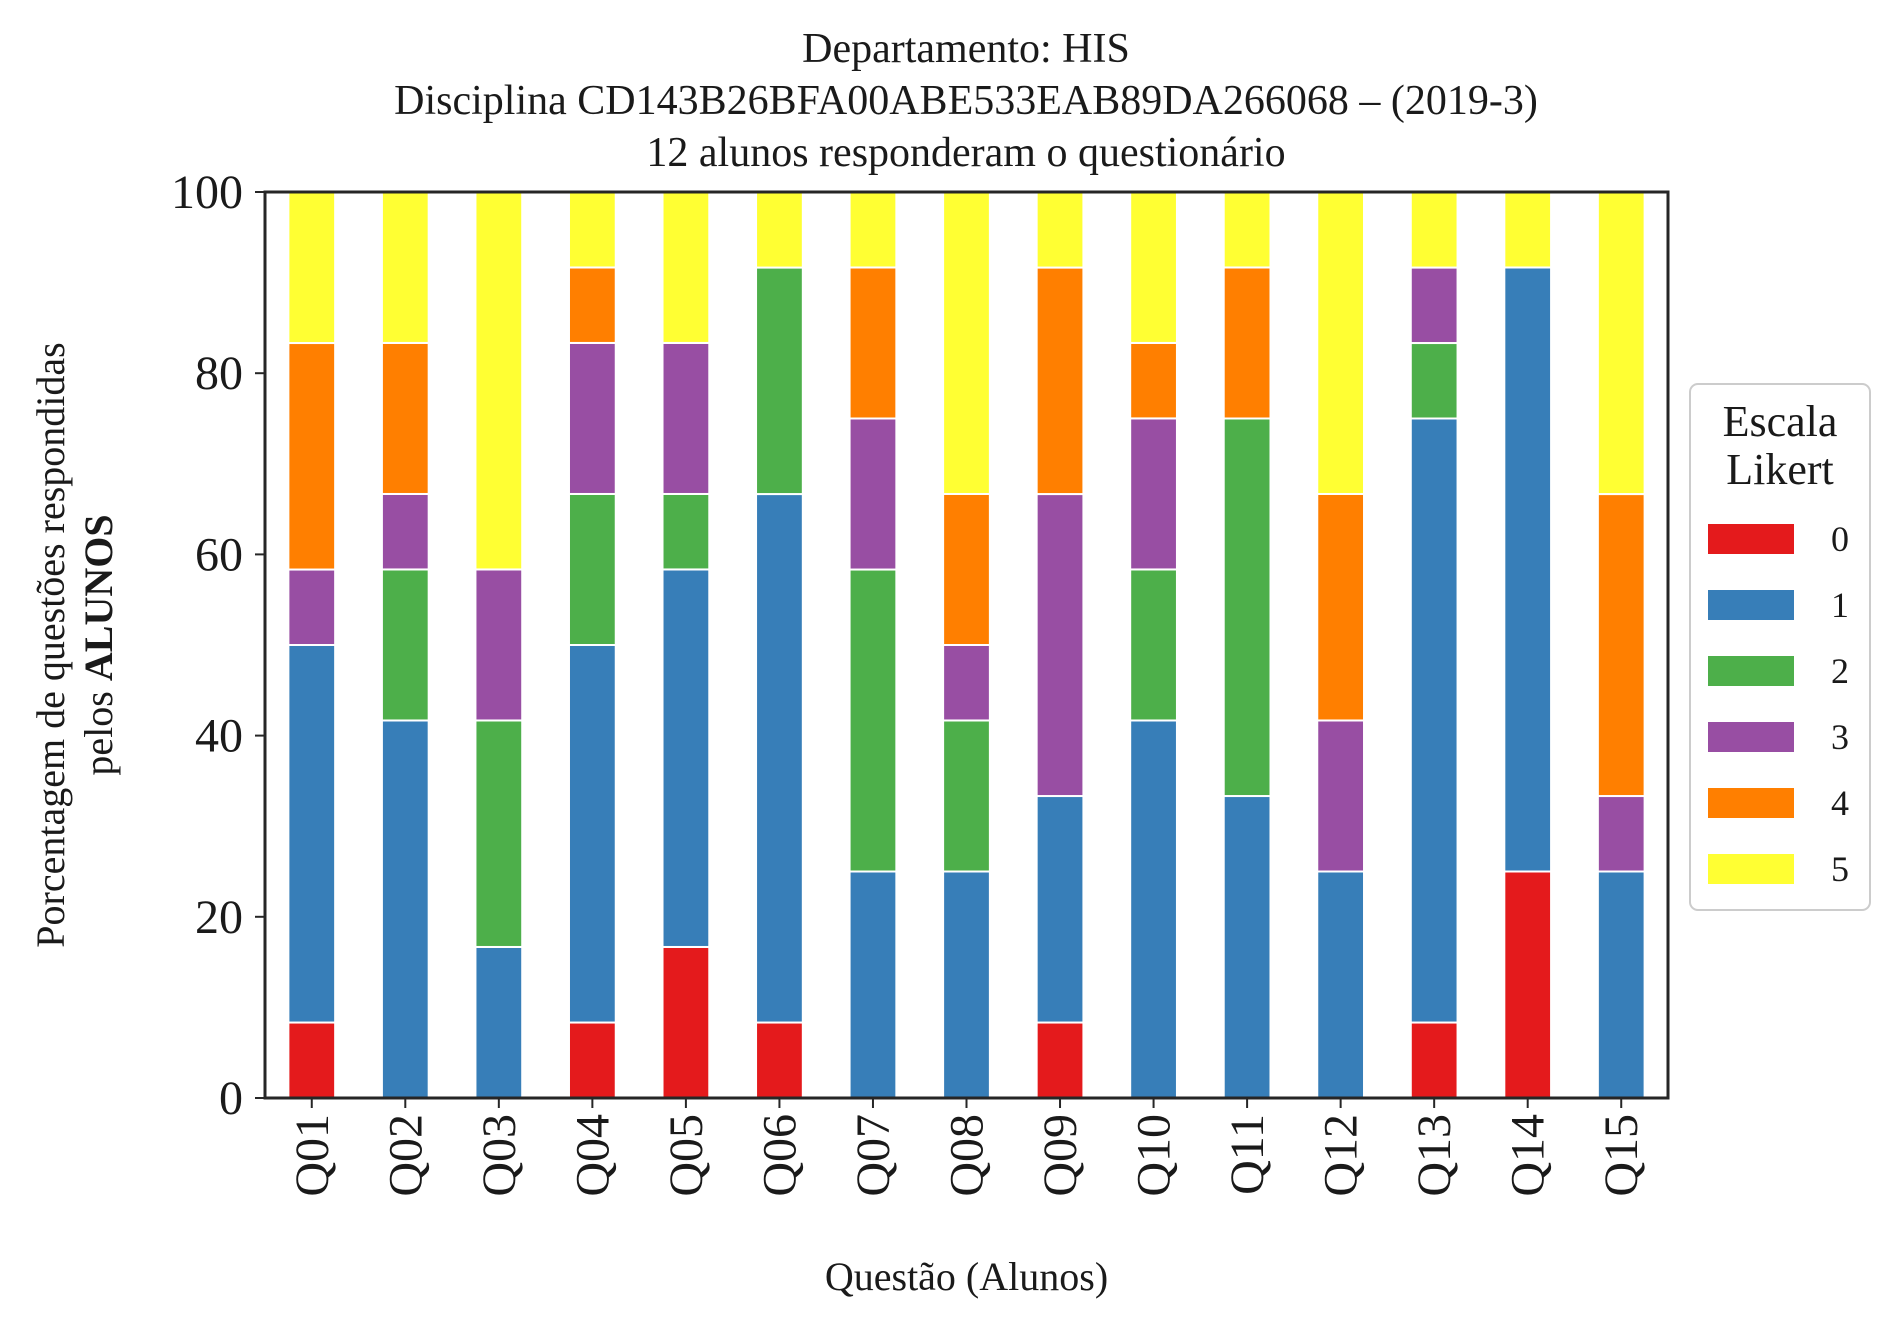  What do you see at coordinates (98, 728) in the screenshot?
I see `y-axis-label-prefix: pelos` at bounding box center [98, 728].